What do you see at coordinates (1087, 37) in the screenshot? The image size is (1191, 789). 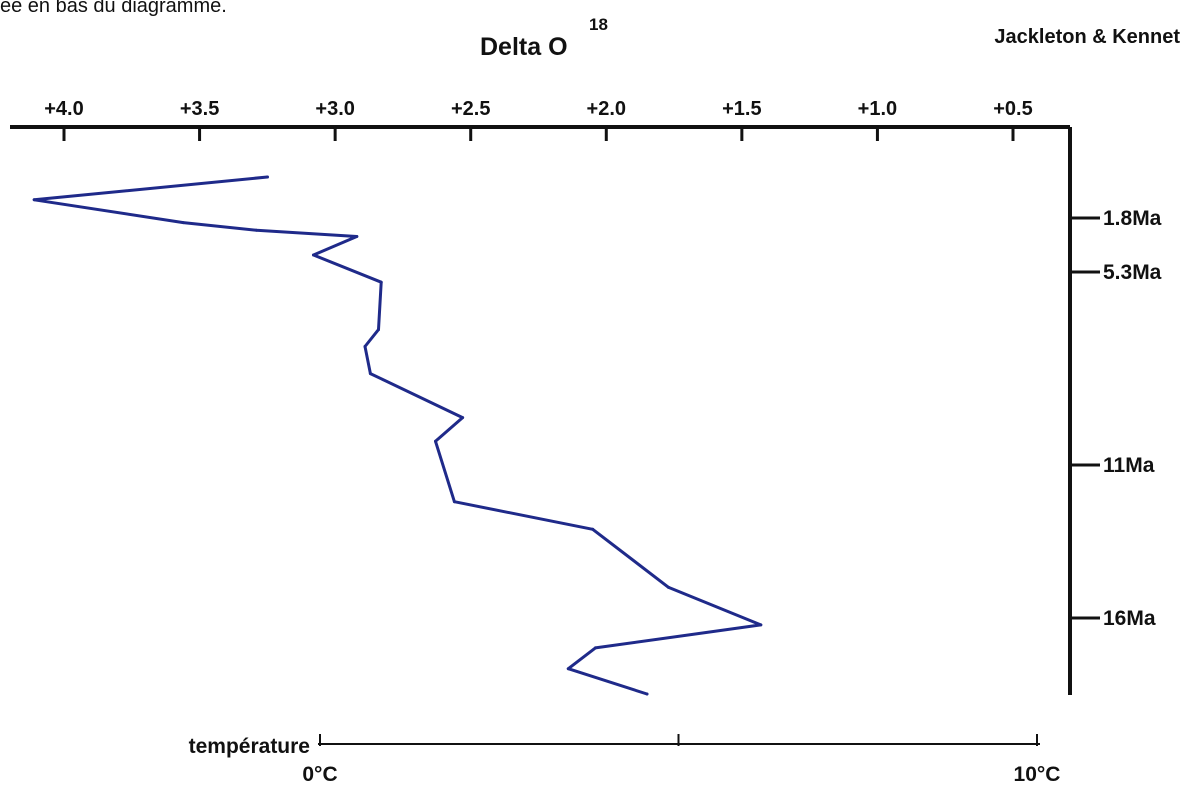 I see `attribution: Jackleton & Kennet` at bounding box center [1087, 37].